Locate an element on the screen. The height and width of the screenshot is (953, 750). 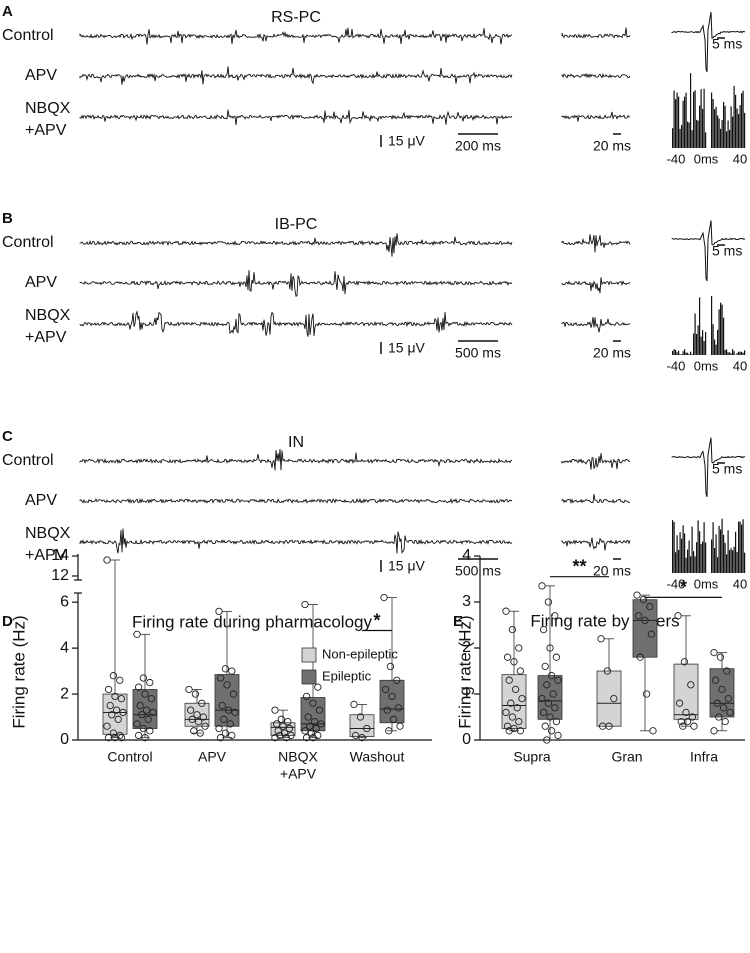
row-label: Control is located at coordinates (28, 35).